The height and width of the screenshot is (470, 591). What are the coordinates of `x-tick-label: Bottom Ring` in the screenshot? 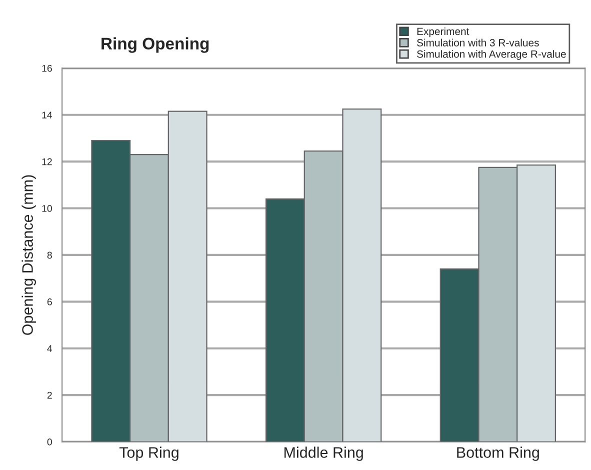 It's located at (498, 453).